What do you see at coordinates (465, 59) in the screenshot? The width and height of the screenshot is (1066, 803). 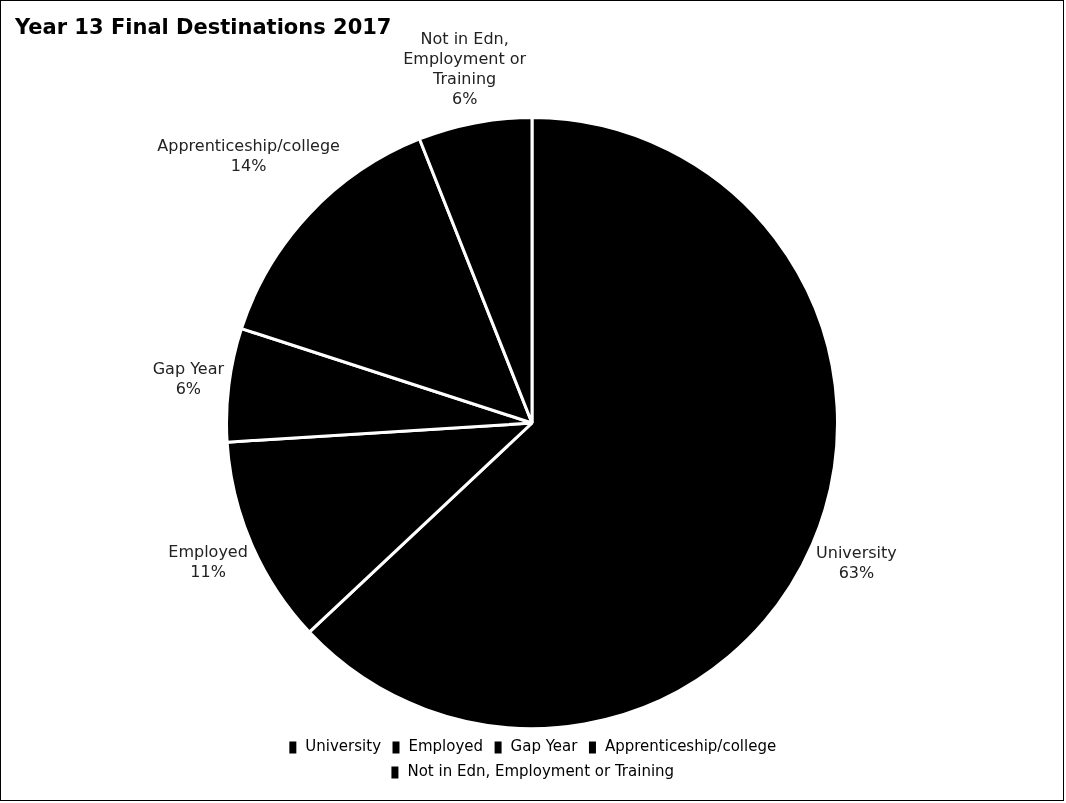 I see `slice-label: Not in Edn, Employment or Training` at bounding box center [465, 59].